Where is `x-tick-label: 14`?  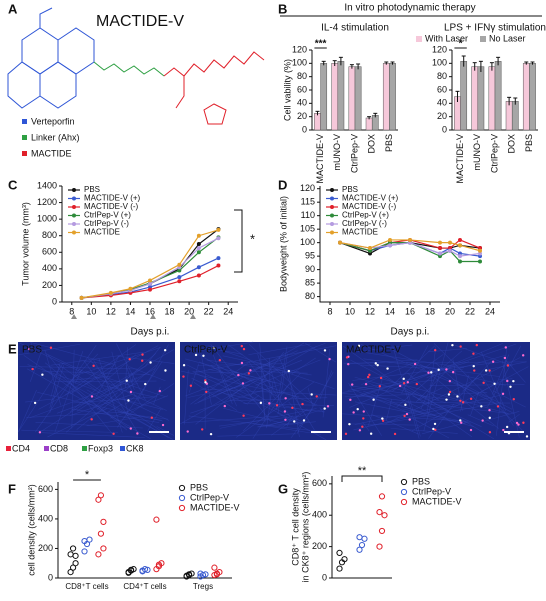
x-tick-label: 14 is located at coordinates (130, 311).